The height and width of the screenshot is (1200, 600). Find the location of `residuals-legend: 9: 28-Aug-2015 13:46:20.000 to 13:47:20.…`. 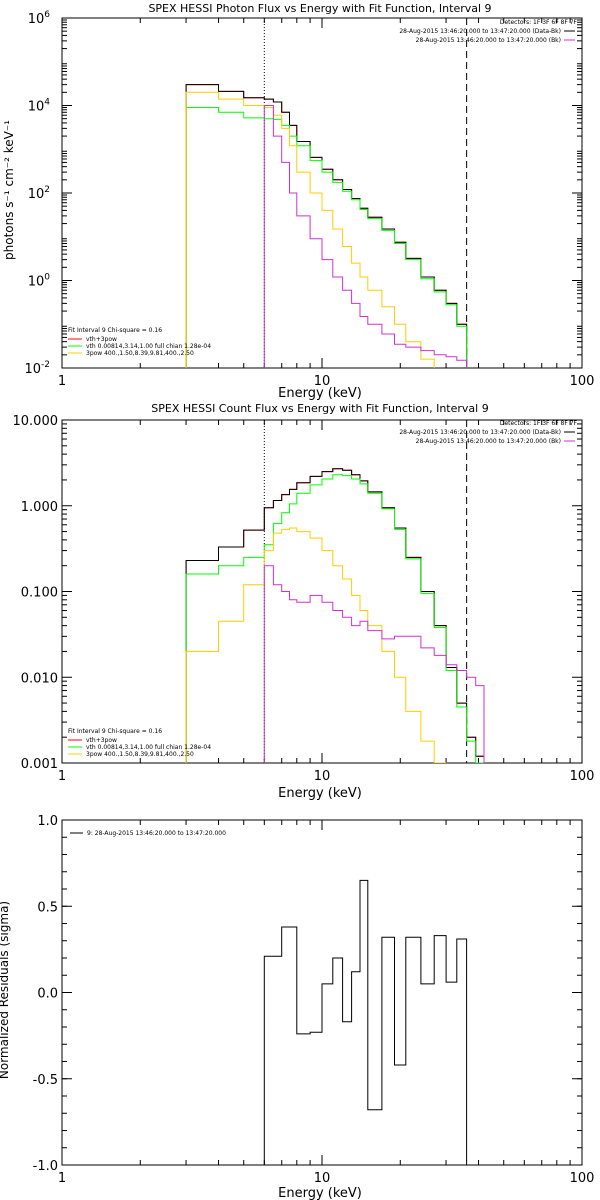

residuals-legend: 9: 28-Aug-2015 13:46:20.000 to 13:47:20.… is located at coordinates (148, 833).